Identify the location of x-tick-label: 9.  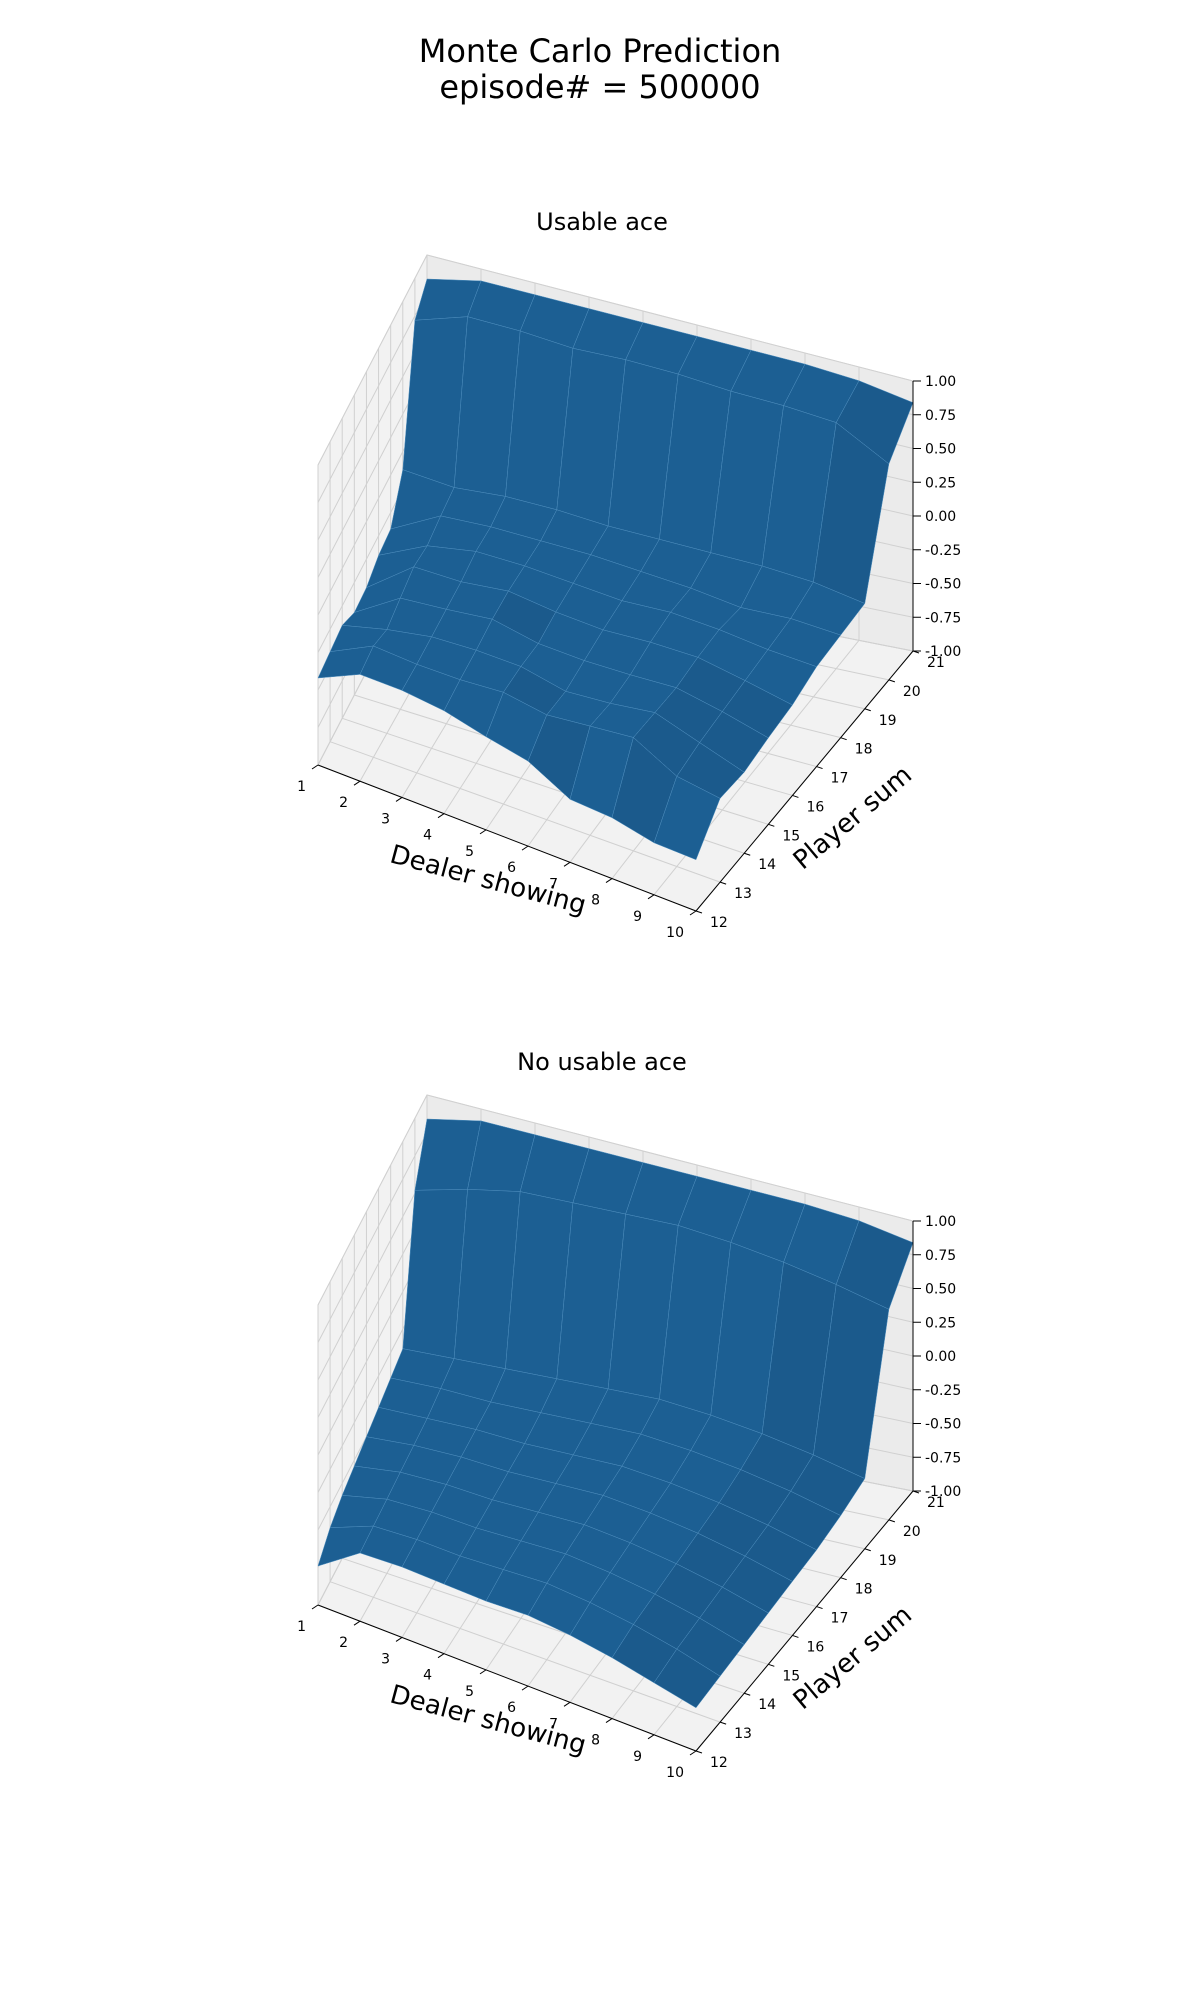
(637, 917).